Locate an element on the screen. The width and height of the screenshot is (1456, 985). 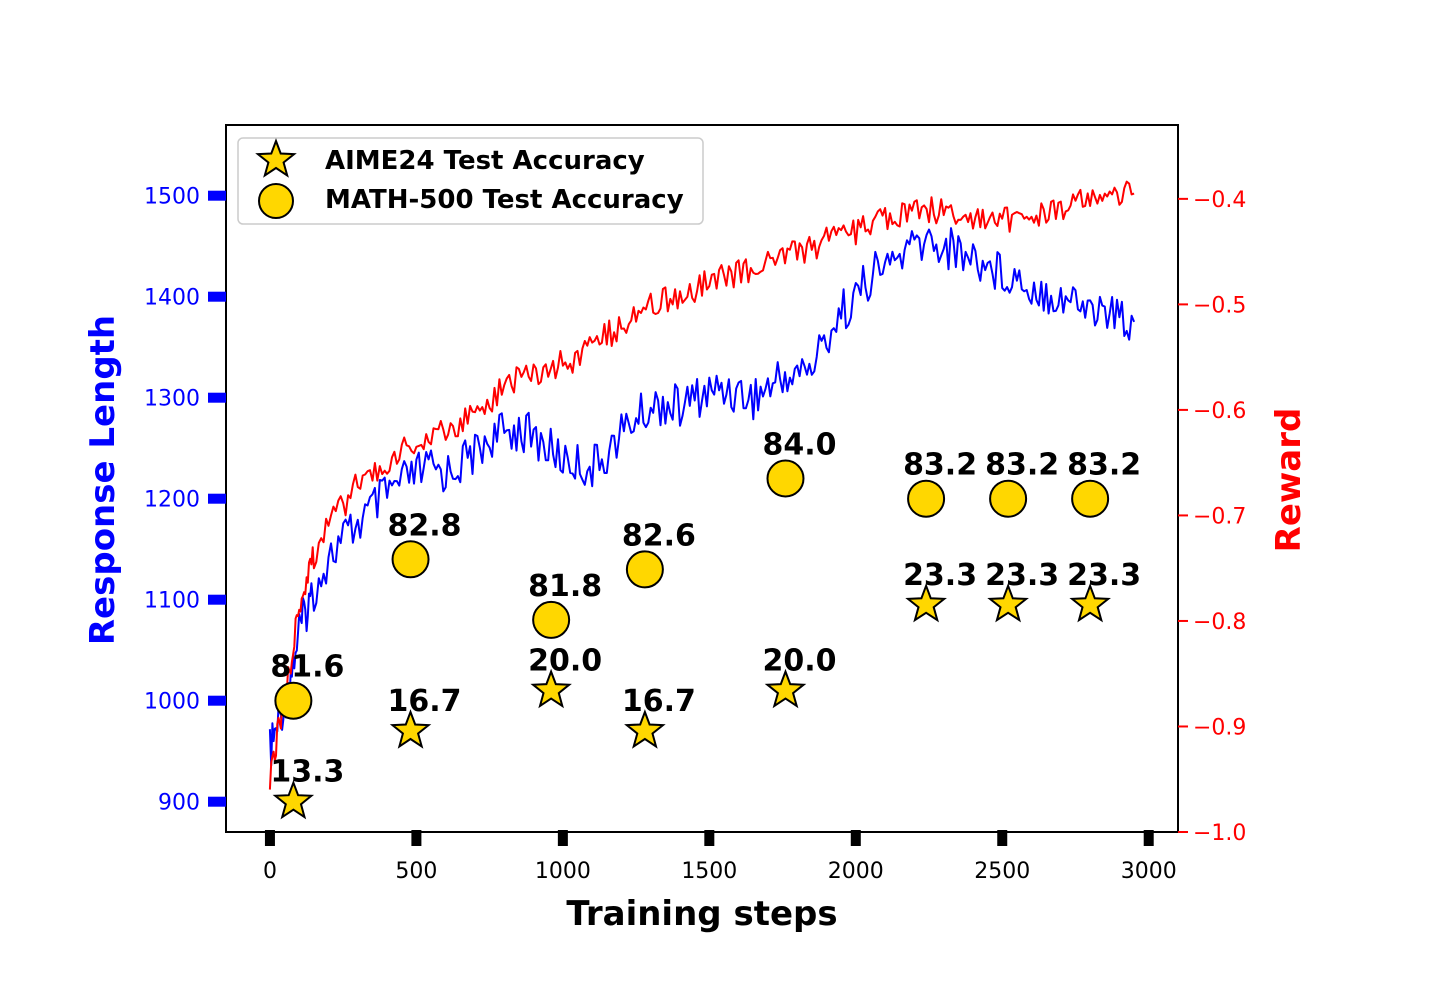
y-right-tick-label: −0.4 is located at coordinates (1219, 200).